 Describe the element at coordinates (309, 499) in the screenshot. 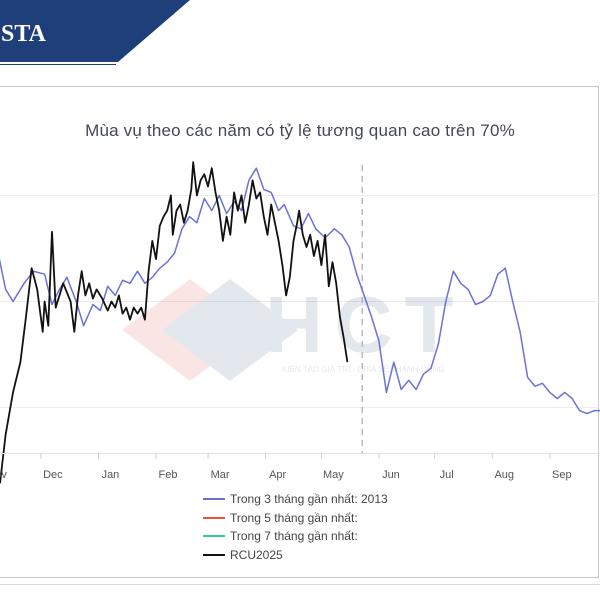

I see `legend-label-0: Trong 3 tháng gần nhất: 2013` at that location.